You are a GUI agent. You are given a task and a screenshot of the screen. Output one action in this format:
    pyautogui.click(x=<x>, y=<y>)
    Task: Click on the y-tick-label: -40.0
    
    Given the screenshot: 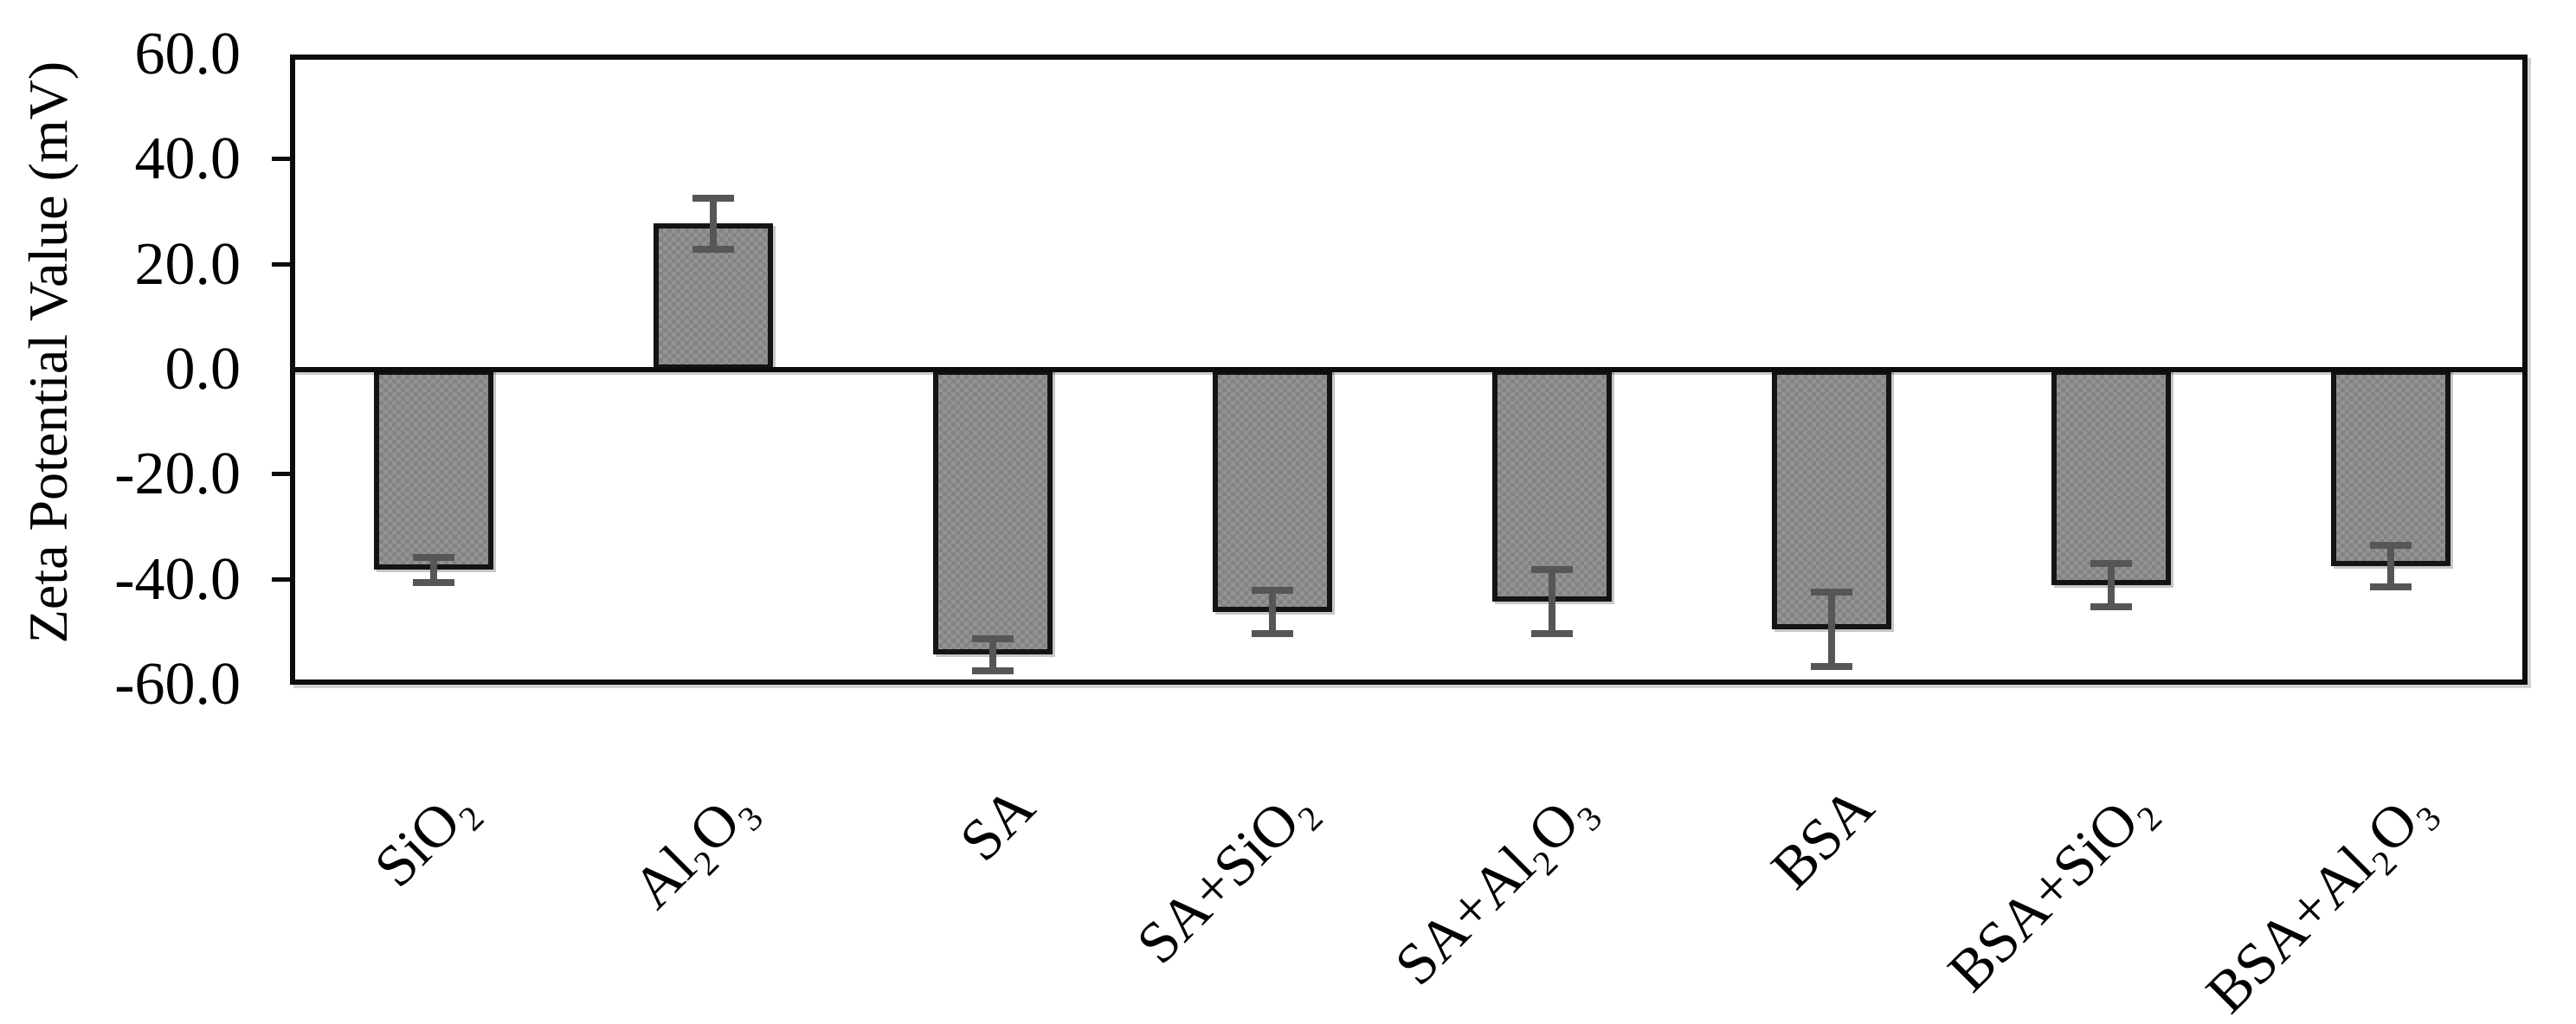 What is the action you would take?
    pyautogui.click(x=177, y=579)
    